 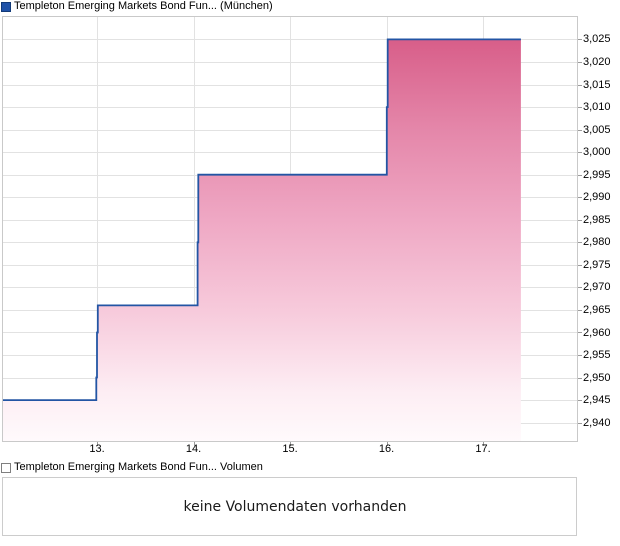 What do you see at coordinates (597, 129) in the screenshot?
I see `y-axis-label: 3,005` at bounding box center [597, 129].